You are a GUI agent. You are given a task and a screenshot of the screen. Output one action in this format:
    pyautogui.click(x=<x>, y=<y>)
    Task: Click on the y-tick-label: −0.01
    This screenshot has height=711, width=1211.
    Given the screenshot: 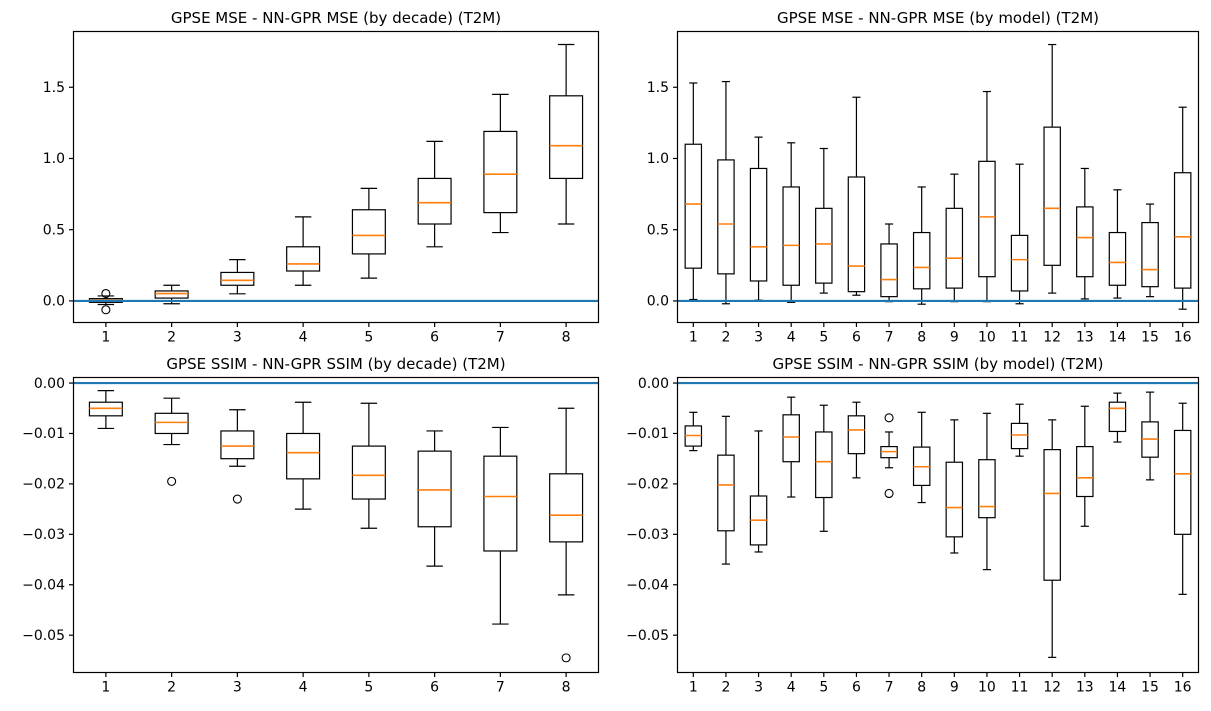 What is the action you would take?
    pyautogui.click(x=43, y=434)
    